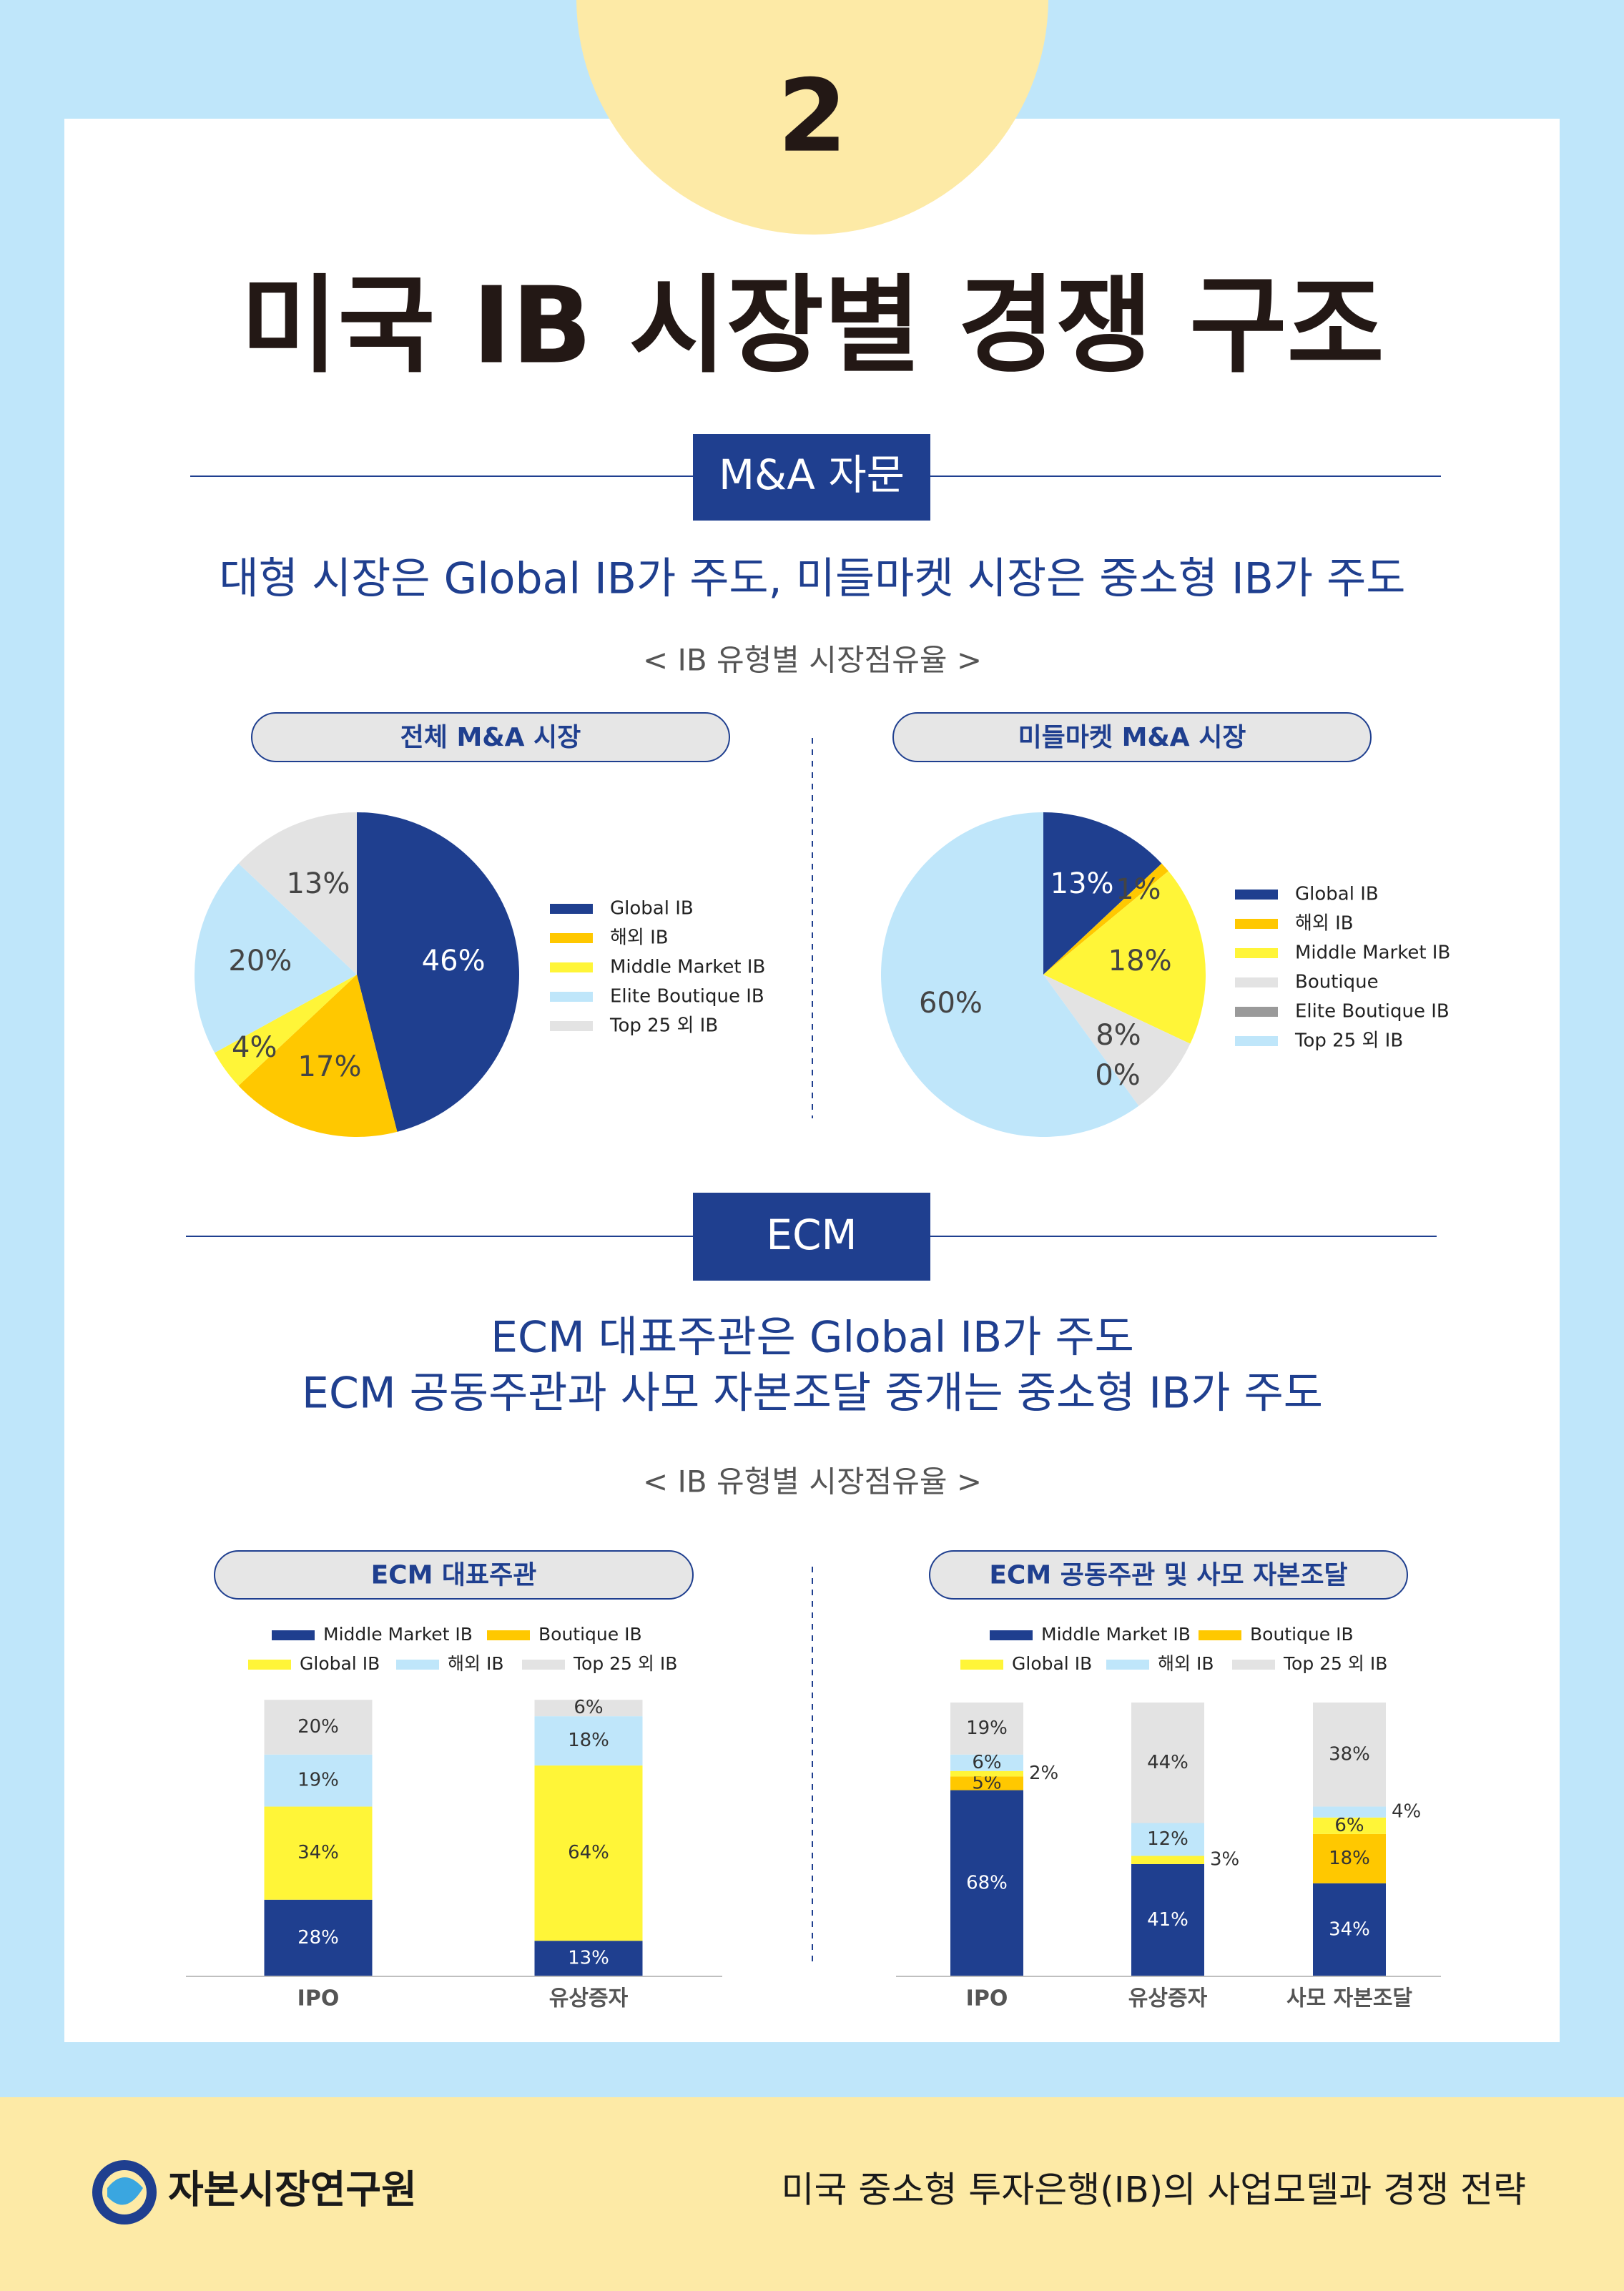 The width and height of the screenshot is (1624, 2291). Describe the element at coordinates (1117, 1076) in the screenshot. I see `pie-label: 0%` at that location.